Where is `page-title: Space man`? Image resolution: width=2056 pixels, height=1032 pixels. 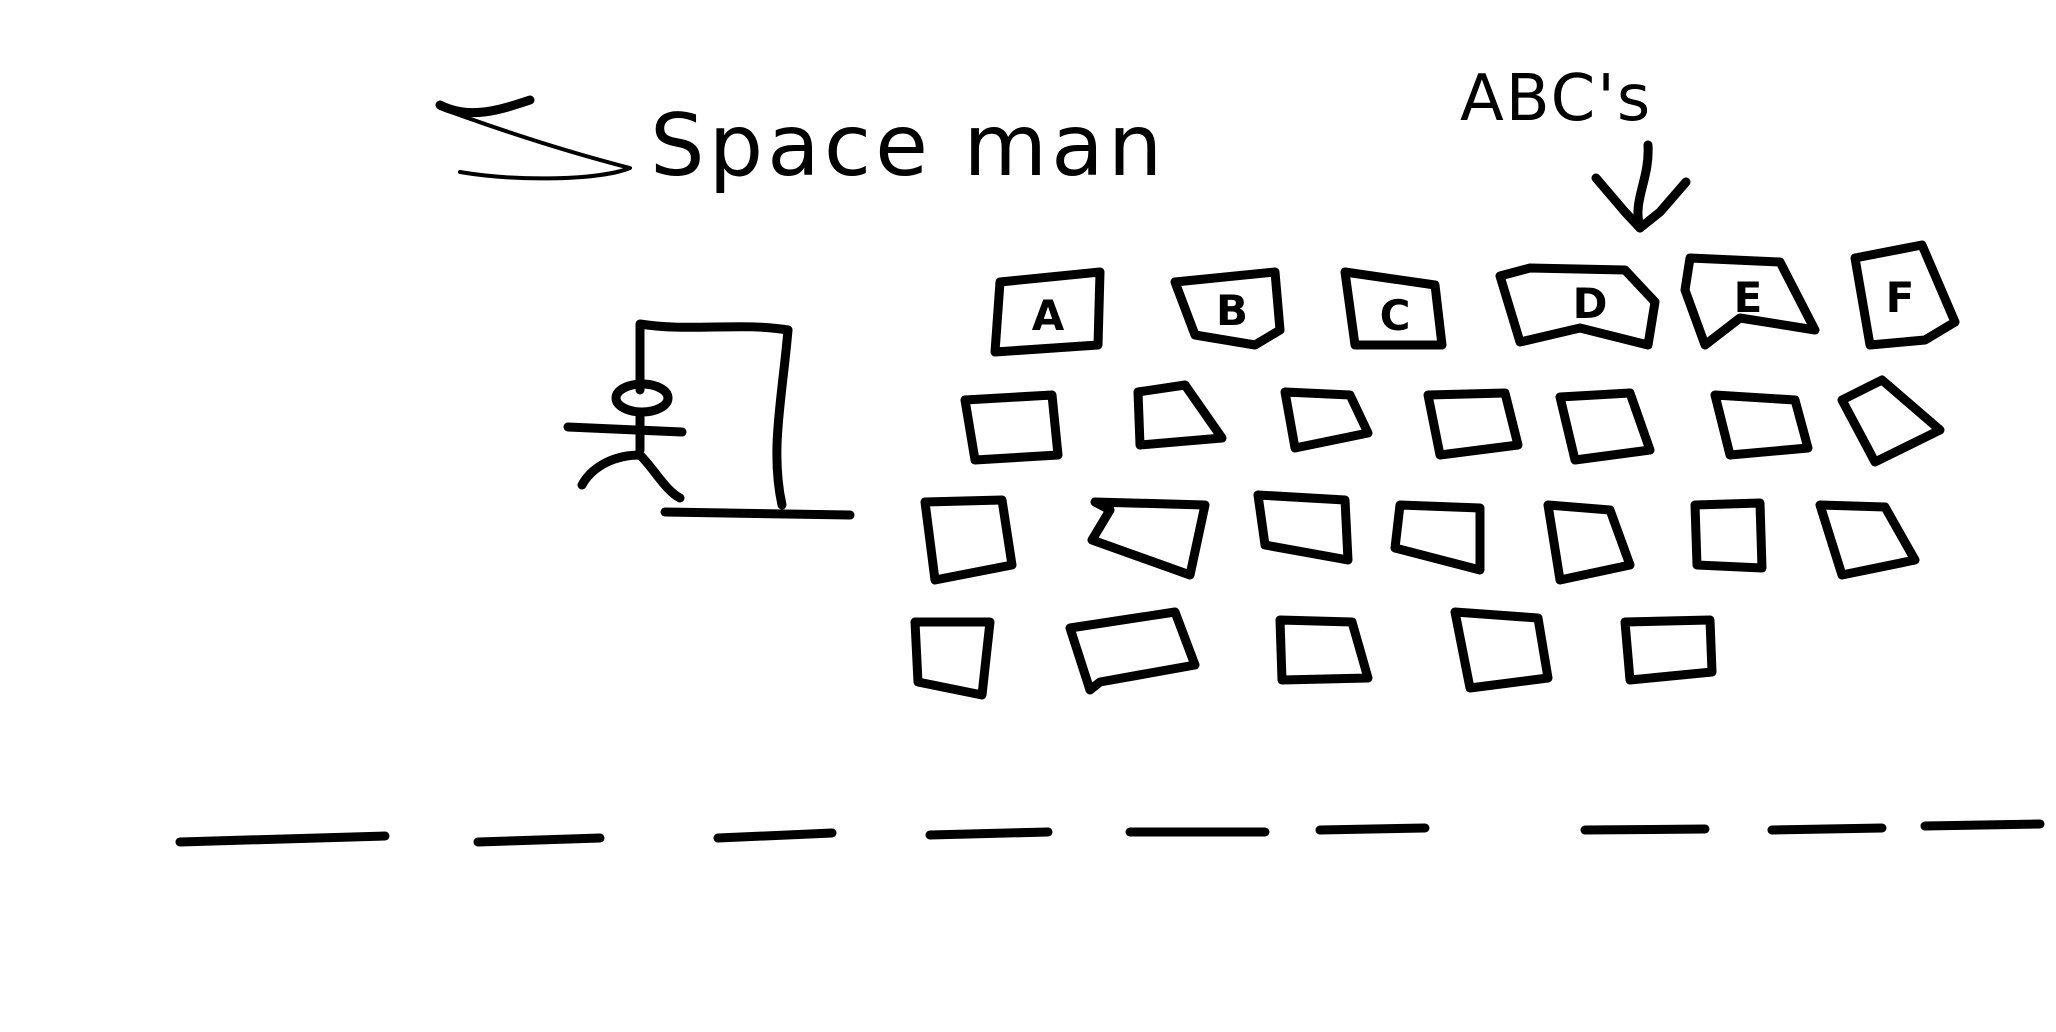
page-title: Space man is located at coordinates (908, 146).